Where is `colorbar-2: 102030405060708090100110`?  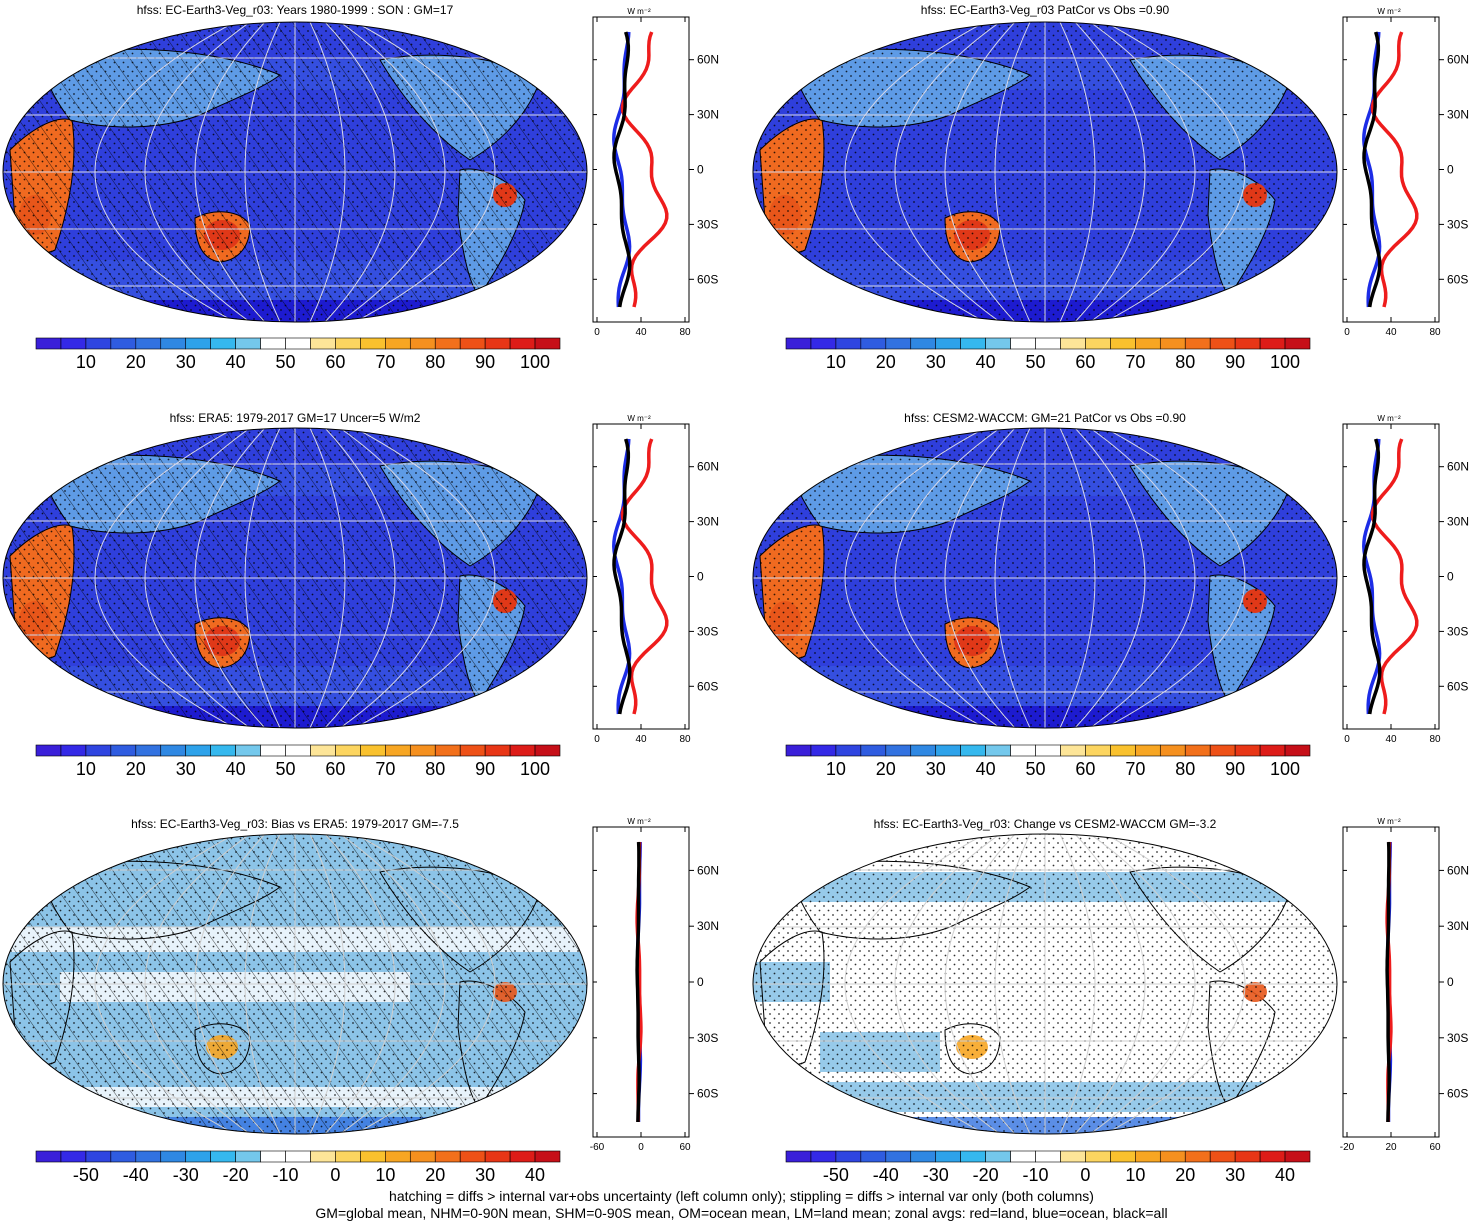
colorbar-2: 102030405060708090100110 is located at coordinates (1050, 357).